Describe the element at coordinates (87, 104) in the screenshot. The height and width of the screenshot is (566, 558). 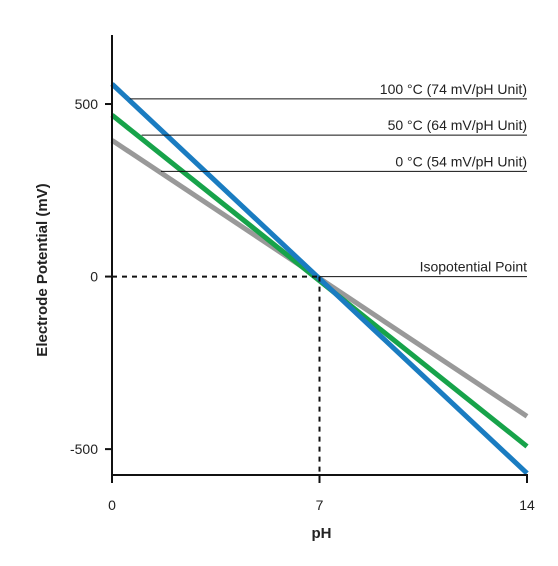
I see `y-tick-label: 500` at that location.